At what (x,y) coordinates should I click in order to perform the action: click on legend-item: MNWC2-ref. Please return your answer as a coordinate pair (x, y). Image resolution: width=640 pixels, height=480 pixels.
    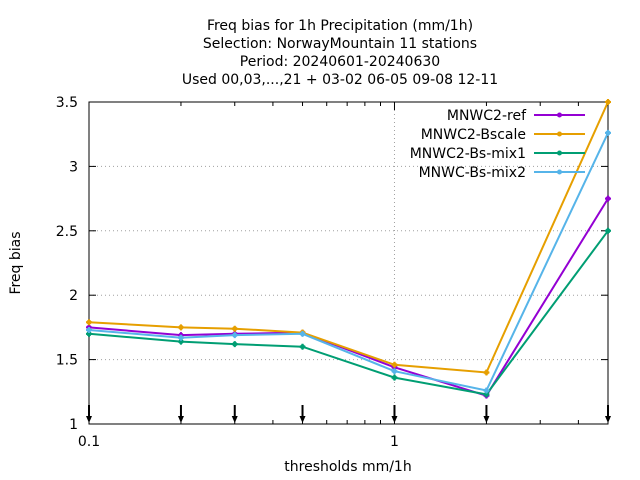
    Looking at the image, I should click on (516, 116).